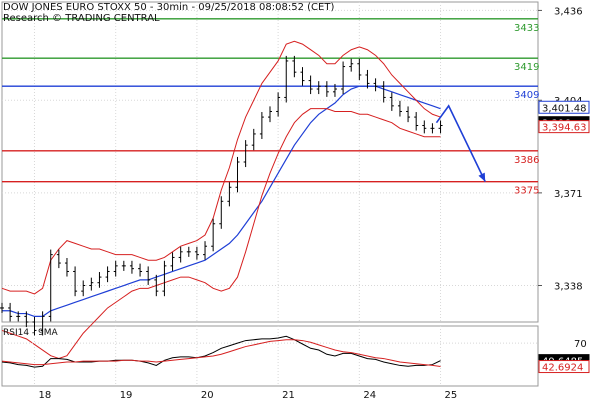  What do you see at coordinates (526, 160) in the screenshot?
I see `level-label: 3386` at bounding box center [526, 160].